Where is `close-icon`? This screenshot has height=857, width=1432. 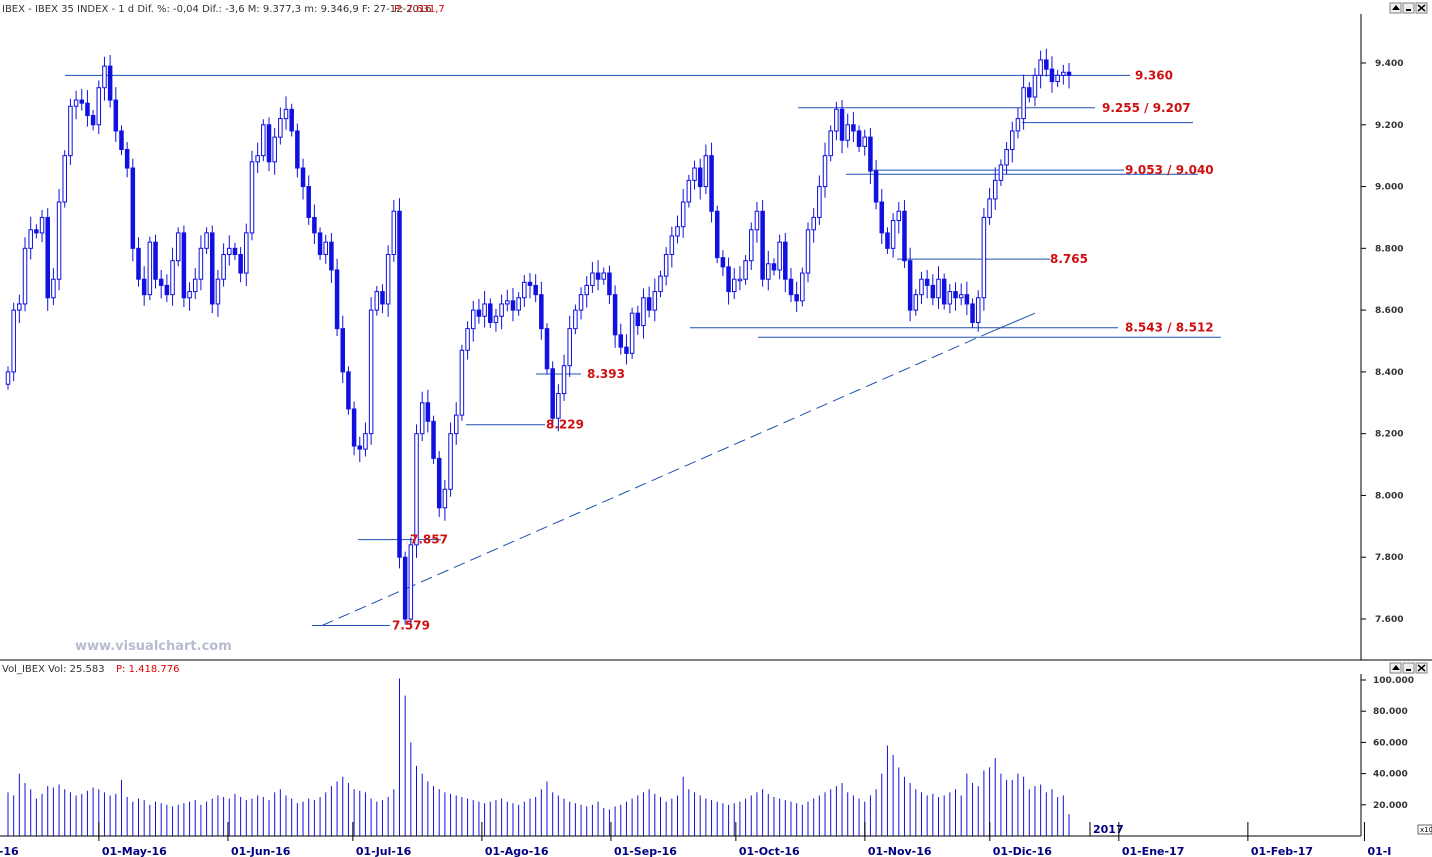 close-icon is located at coordinates (1421, 8).